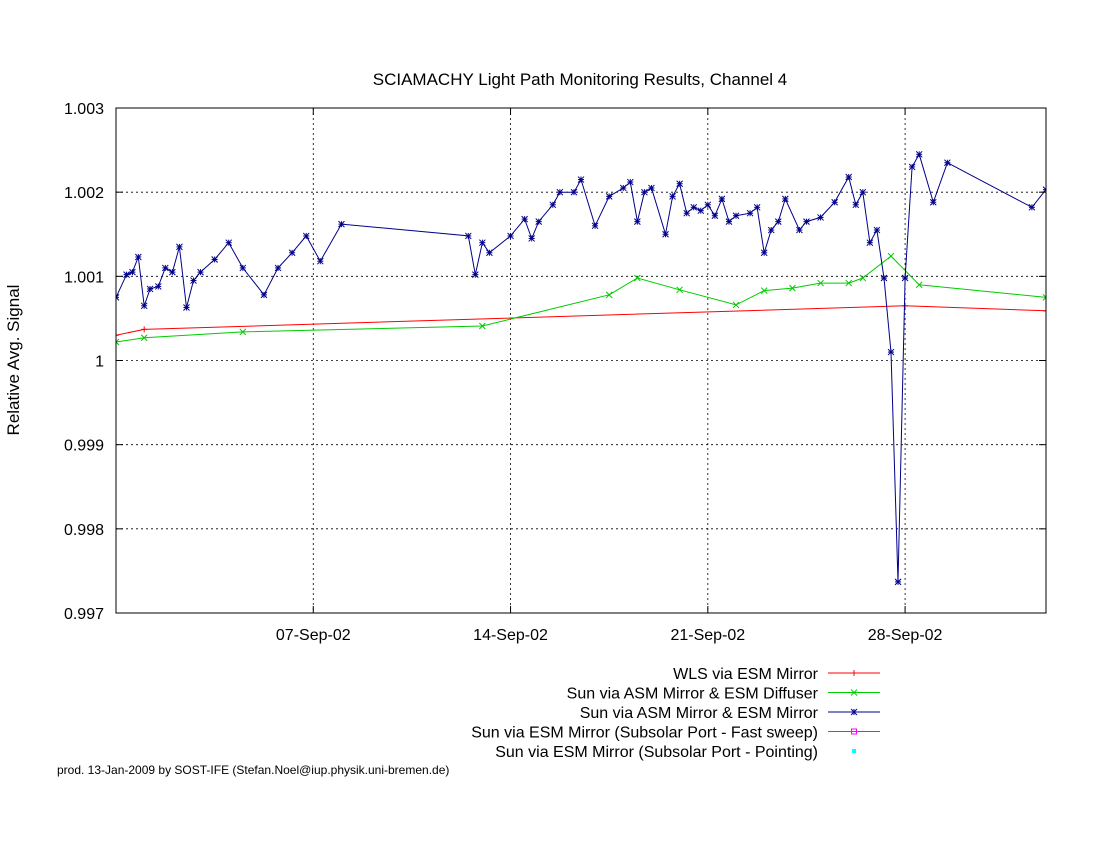 The image size is (1100, 850). What do you see at coordinates (693, 694) in the screenshot?
I see `legend-label: Sun via ASM Mirror & ESM Diffuser` at bounding box center [693, 694].